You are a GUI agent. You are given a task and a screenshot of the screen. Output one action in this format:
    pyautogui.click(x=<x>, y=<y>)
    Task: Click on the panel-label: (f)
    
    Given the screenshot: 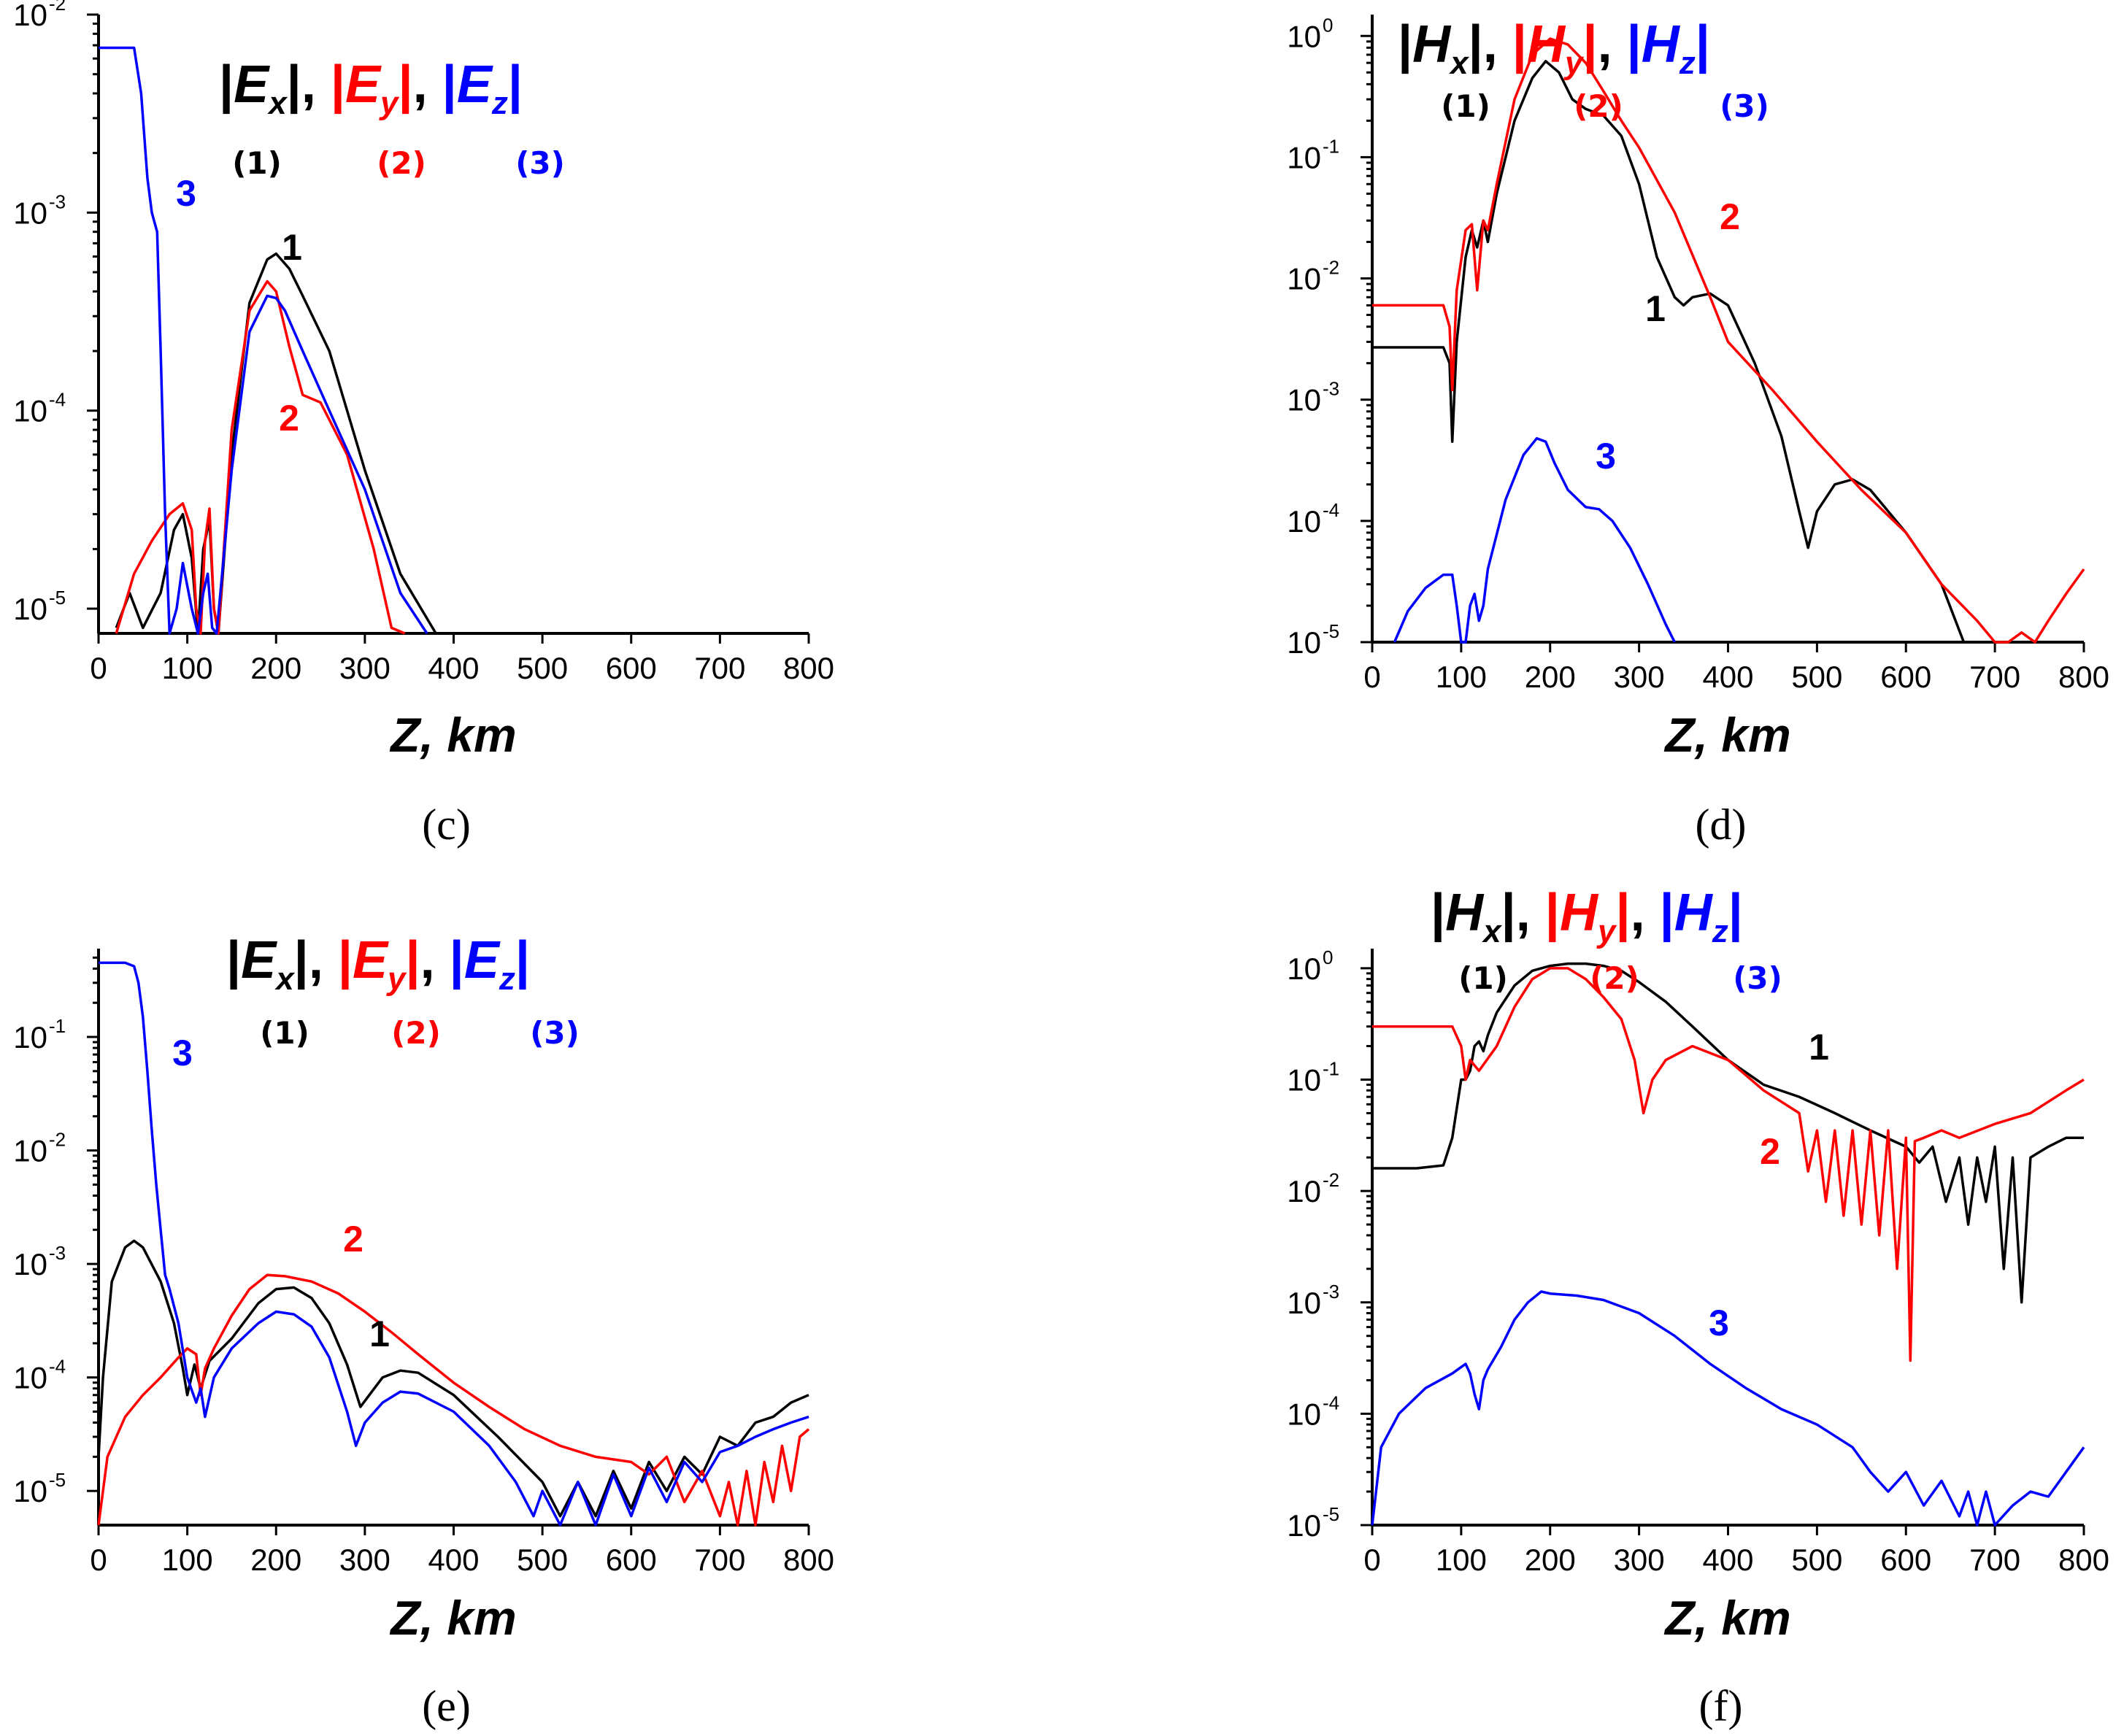 What is the action you would take?
    pyautogui.click(x=1721, y=1706)
    